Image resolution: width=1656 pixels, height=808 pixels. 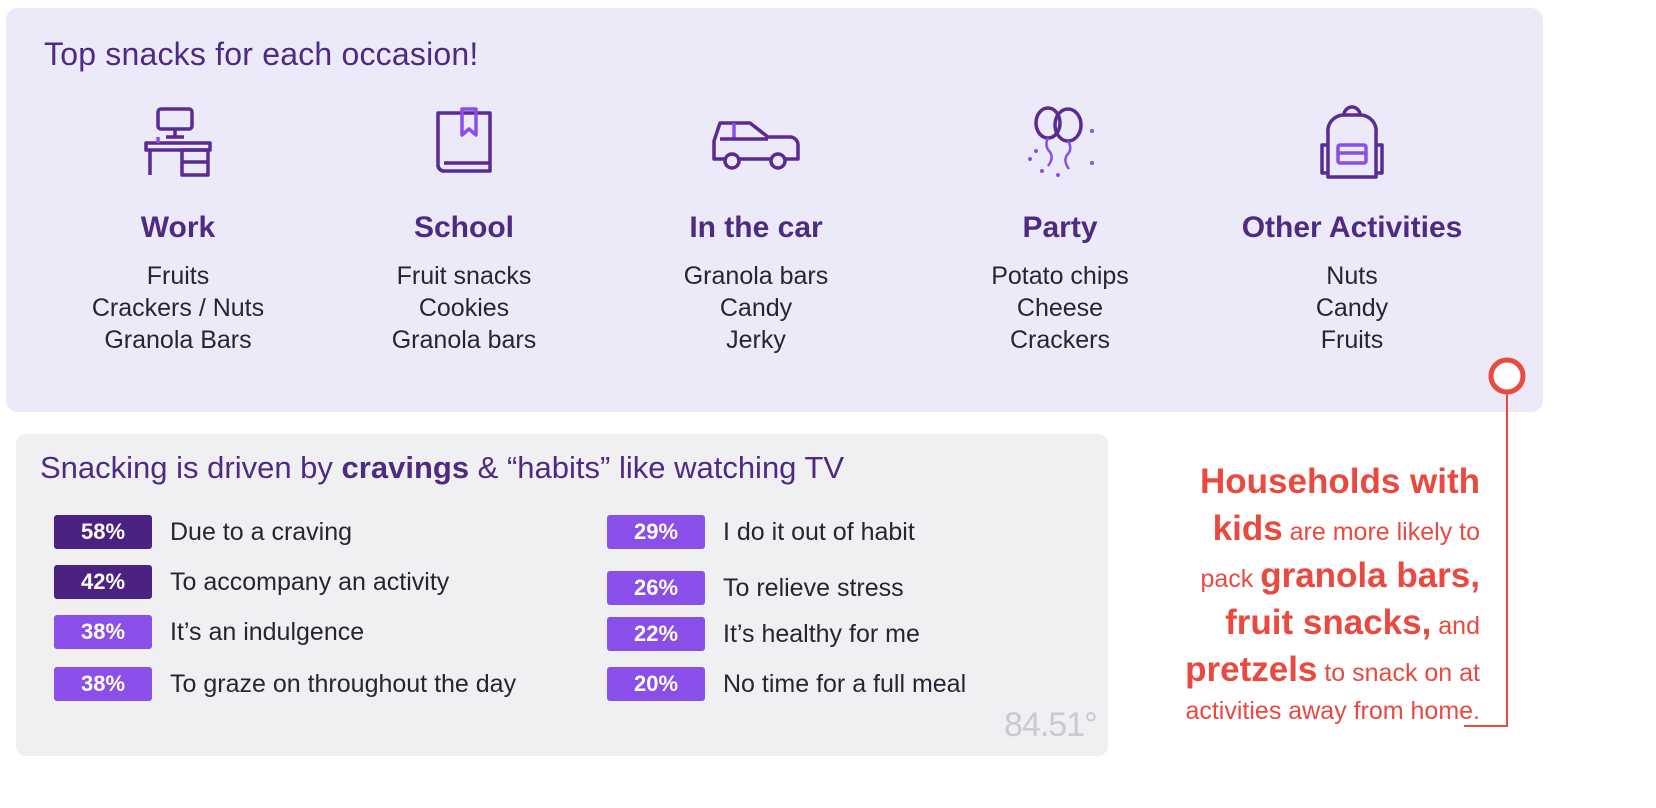 What do you see at coordinates (656, 588) in the screenshot?
I see `percent-badge: 26%` at bounding box center [656, 588].